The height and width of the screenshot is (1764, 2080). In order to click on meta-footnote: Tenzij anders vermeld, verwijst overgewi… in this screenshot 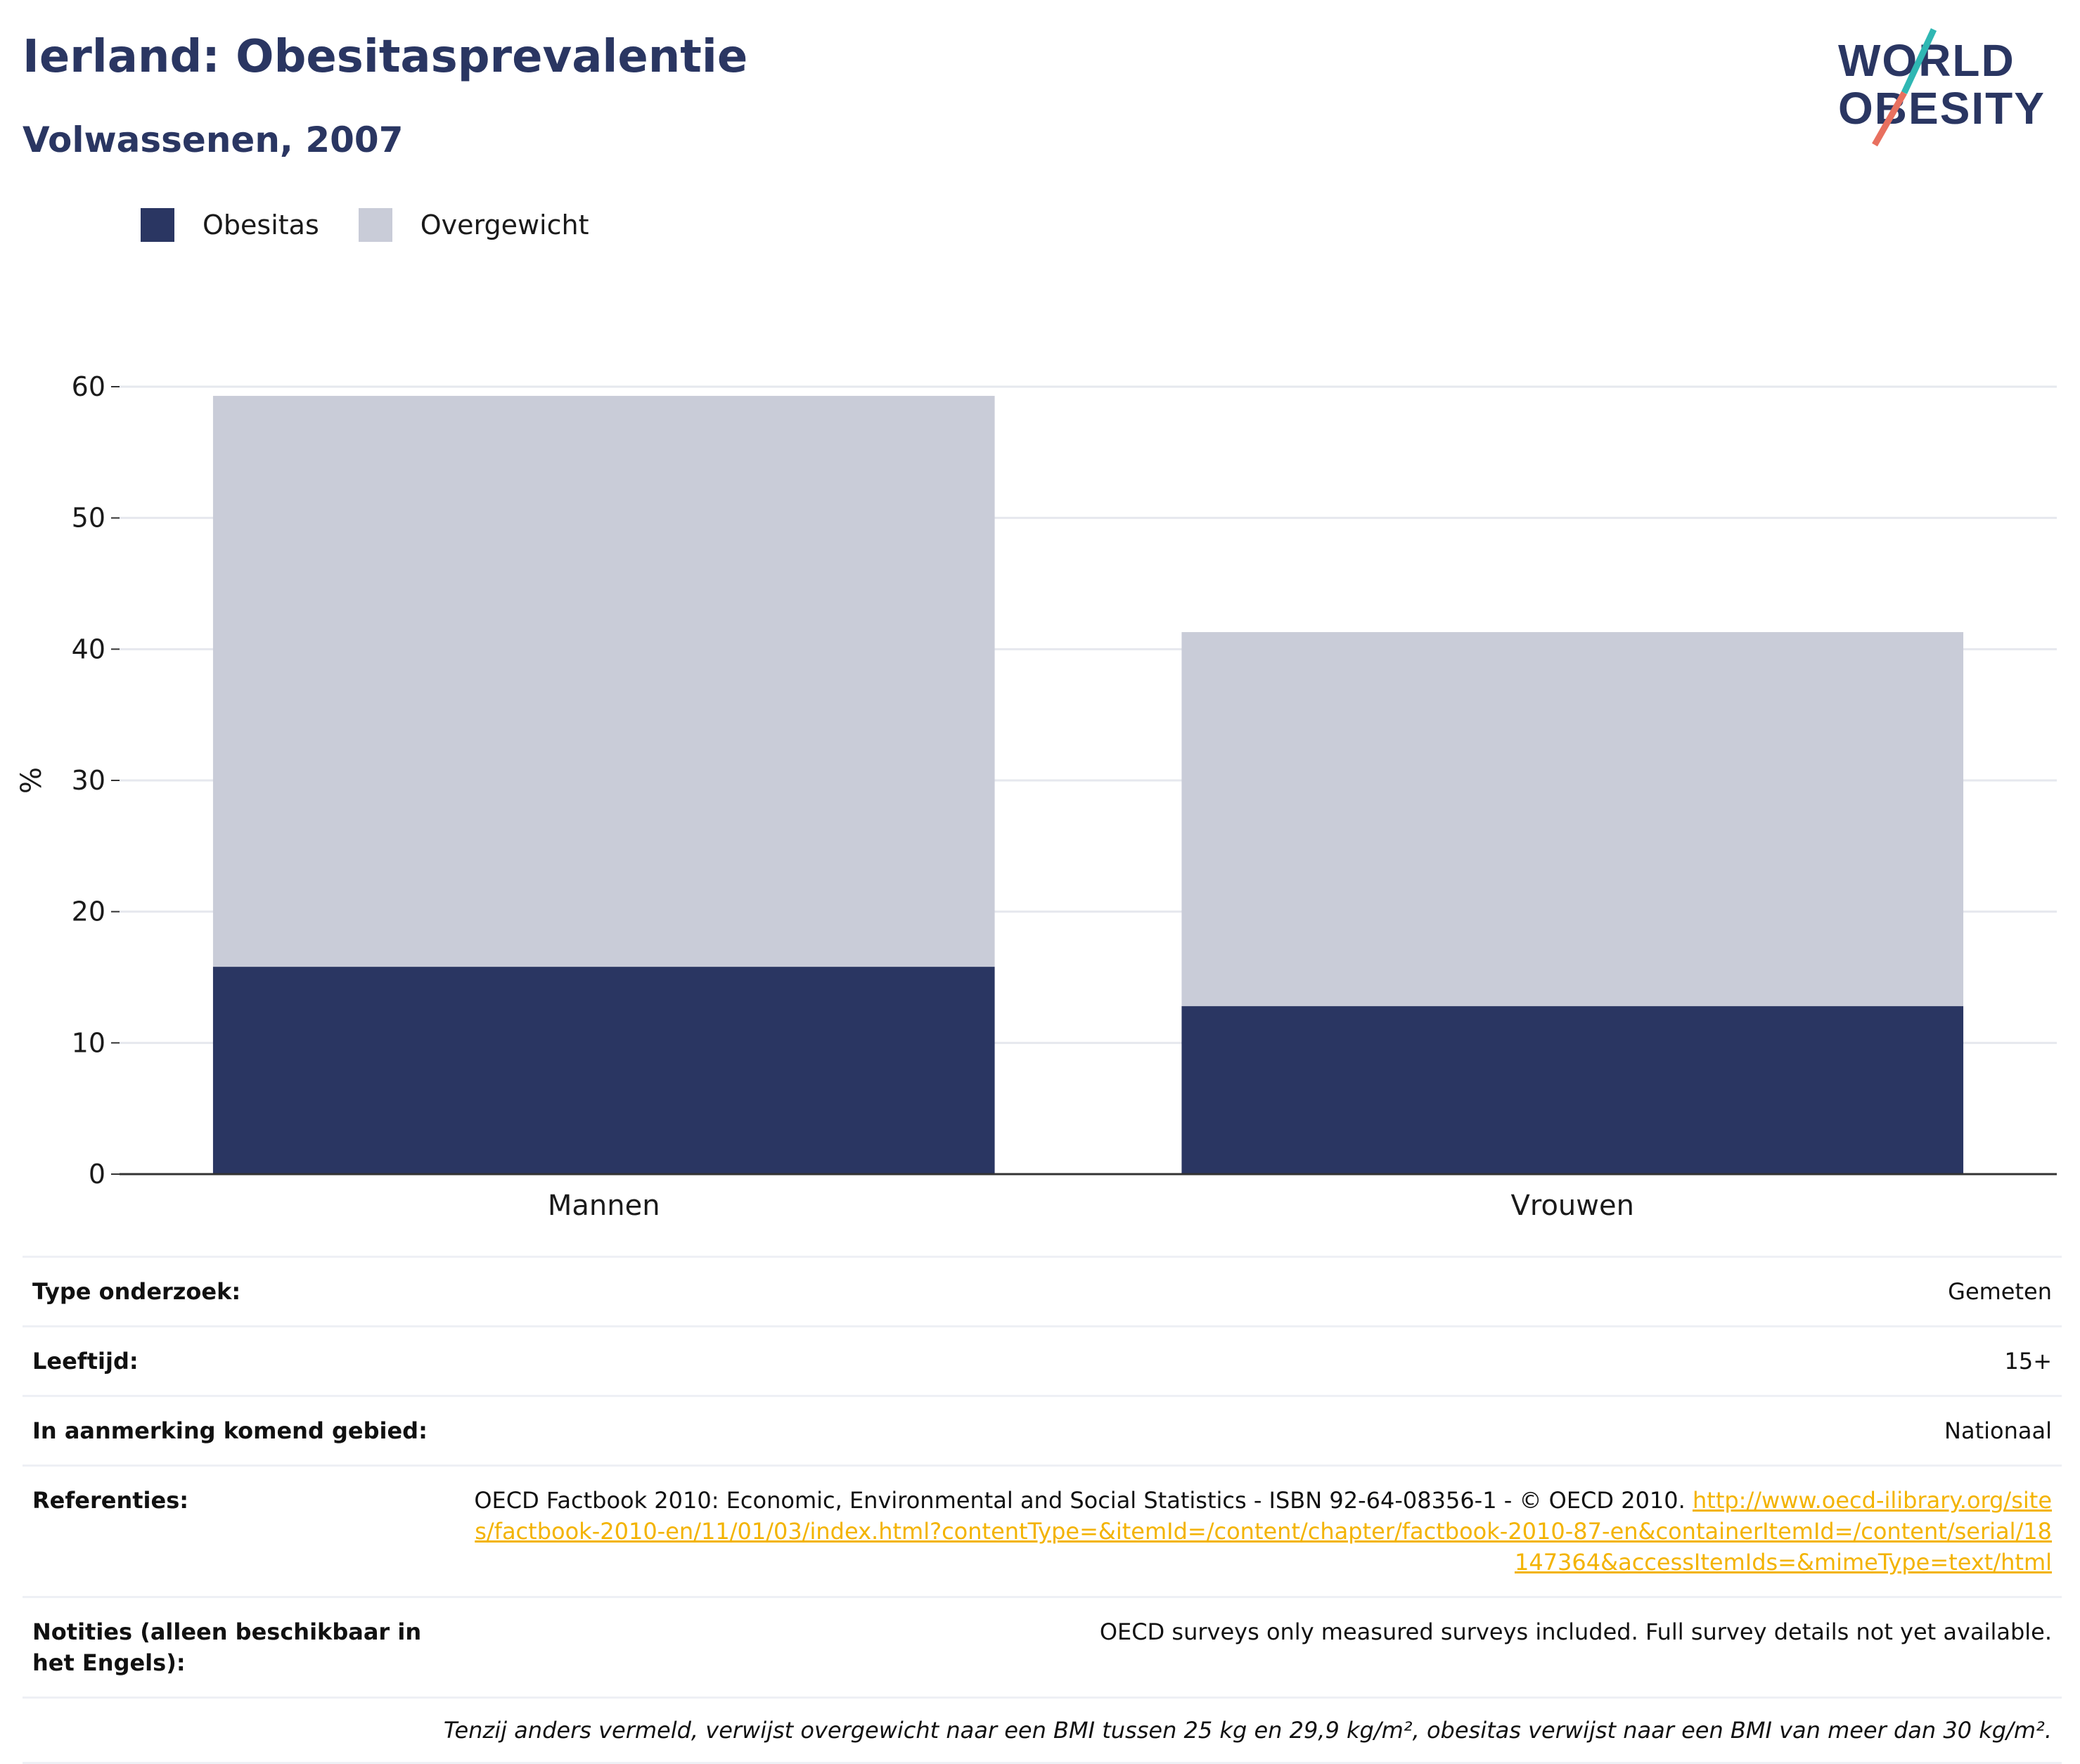, I will do `click(1042, 1730)`.